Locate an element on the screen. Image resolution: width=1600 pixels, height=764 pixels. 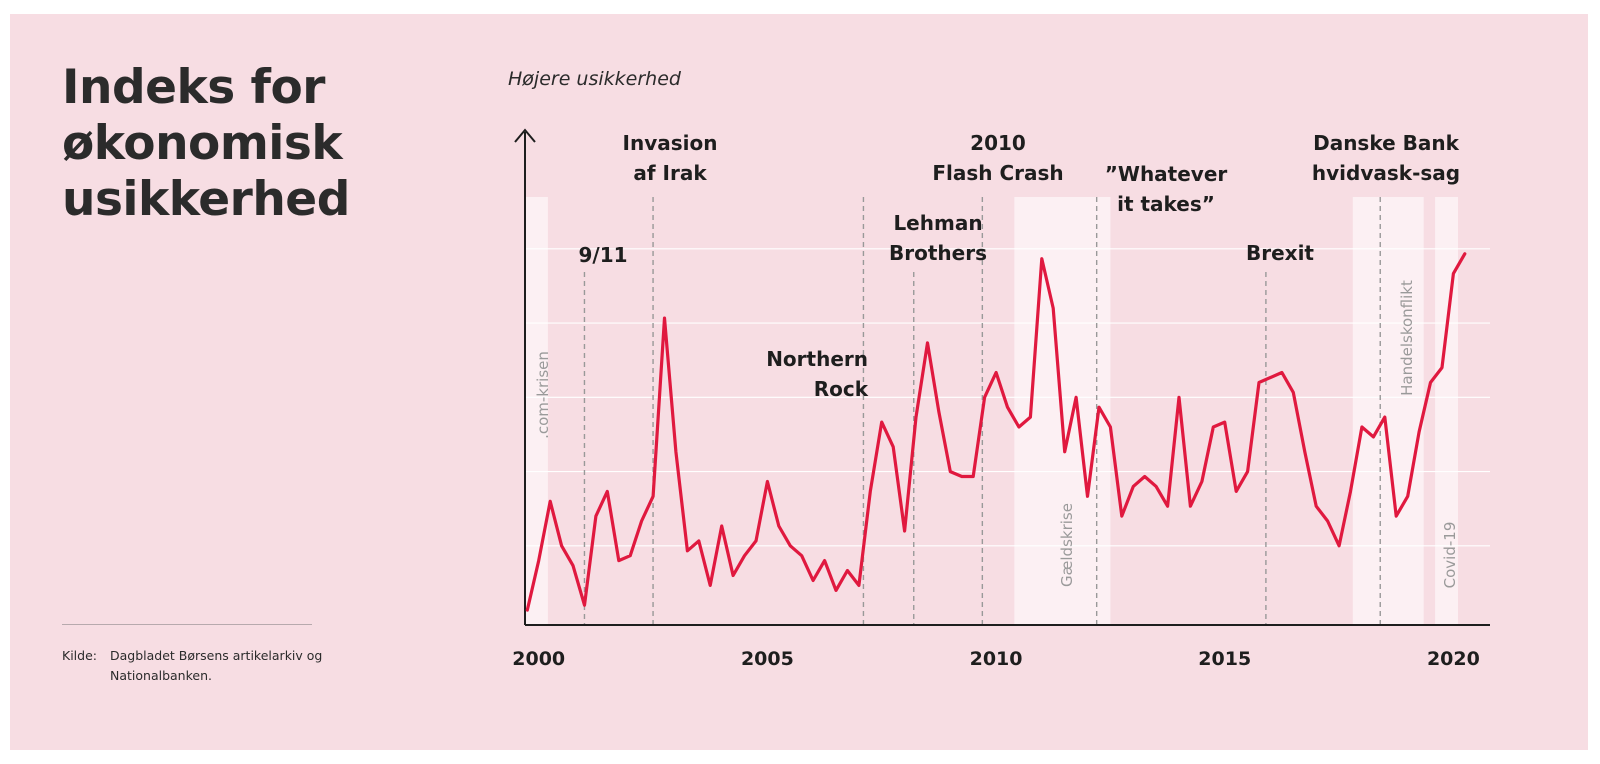
event-annotation: Lehman Brothers is located at coordinates (938, 238).